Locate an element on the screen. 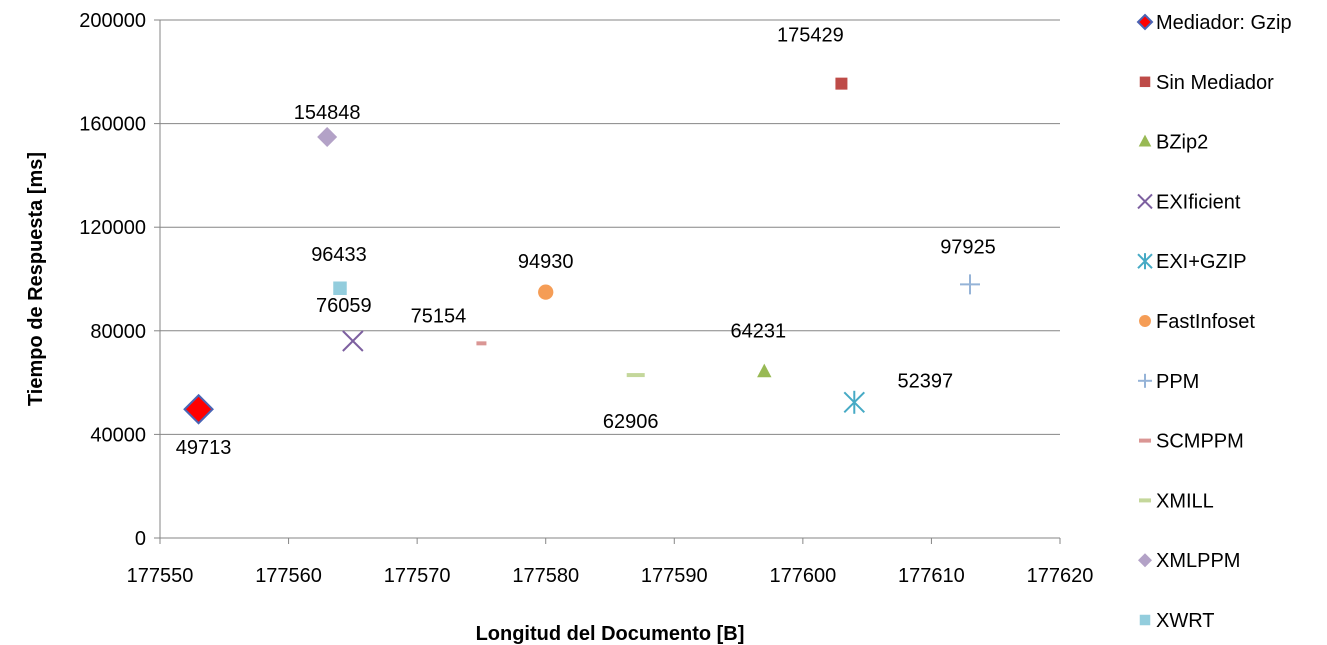  legend-label: FastInfoset is located at coordinates (1205, 322).